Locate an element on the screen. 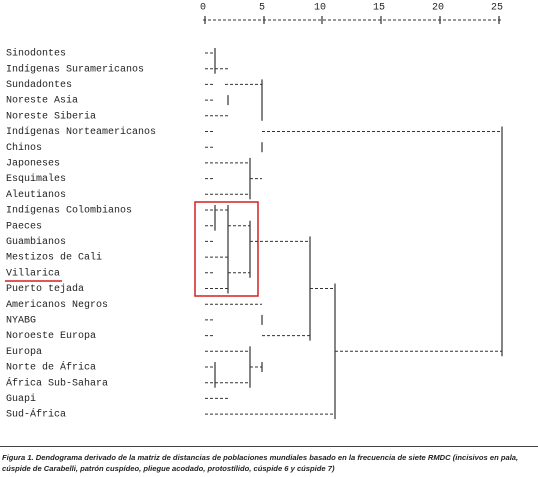  row-label: Chinos is located at coordinates (24, 148).